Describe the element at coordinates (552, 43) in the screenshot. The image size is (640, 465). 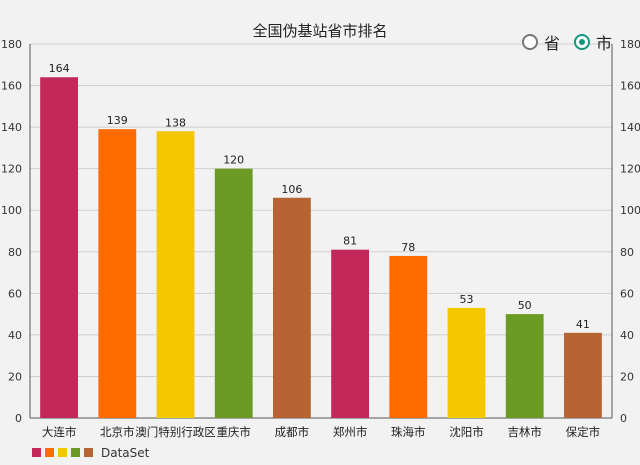
I see `option-province-label: 省` at that location.